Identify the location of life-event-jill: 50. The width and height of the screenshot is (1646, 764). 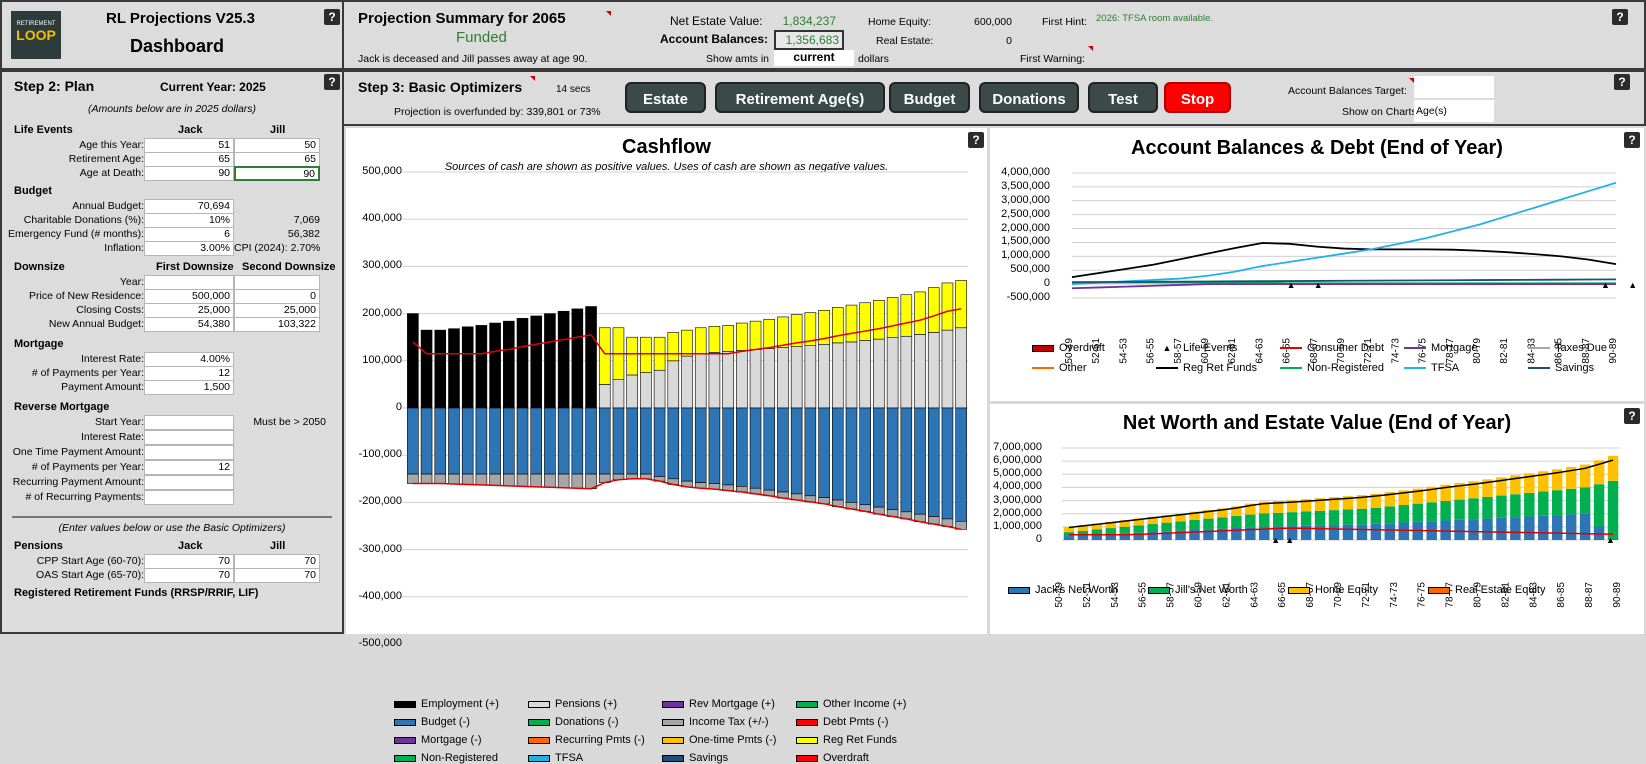
(277, 145).